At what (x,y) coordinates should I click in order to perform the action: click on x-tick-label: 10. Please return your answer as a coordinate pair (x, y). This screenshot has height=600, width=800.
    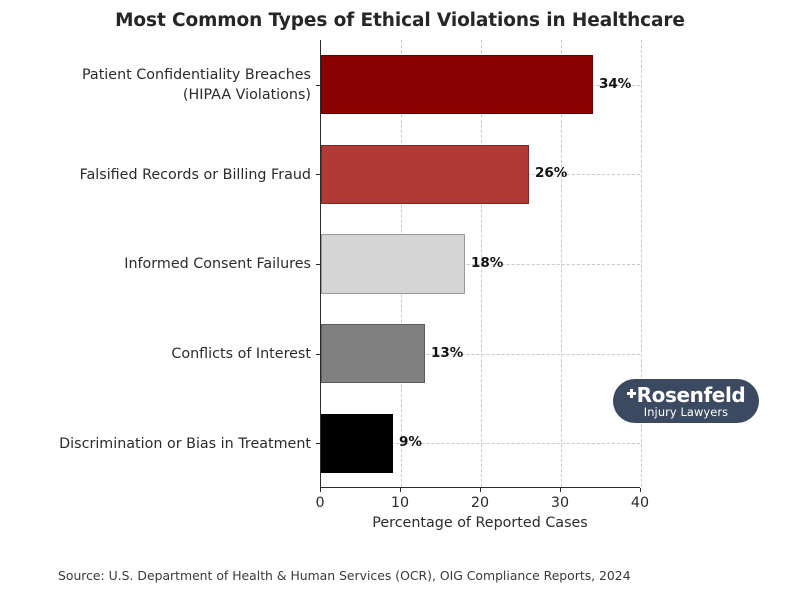
    Looking at the image, I should click on (400, 503).